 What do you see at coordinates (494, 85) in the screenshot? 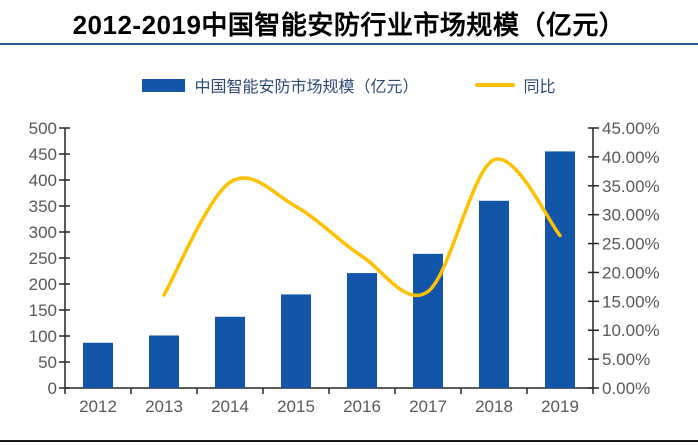
I see `line-series-swatch` at bounding box center [494, 85].